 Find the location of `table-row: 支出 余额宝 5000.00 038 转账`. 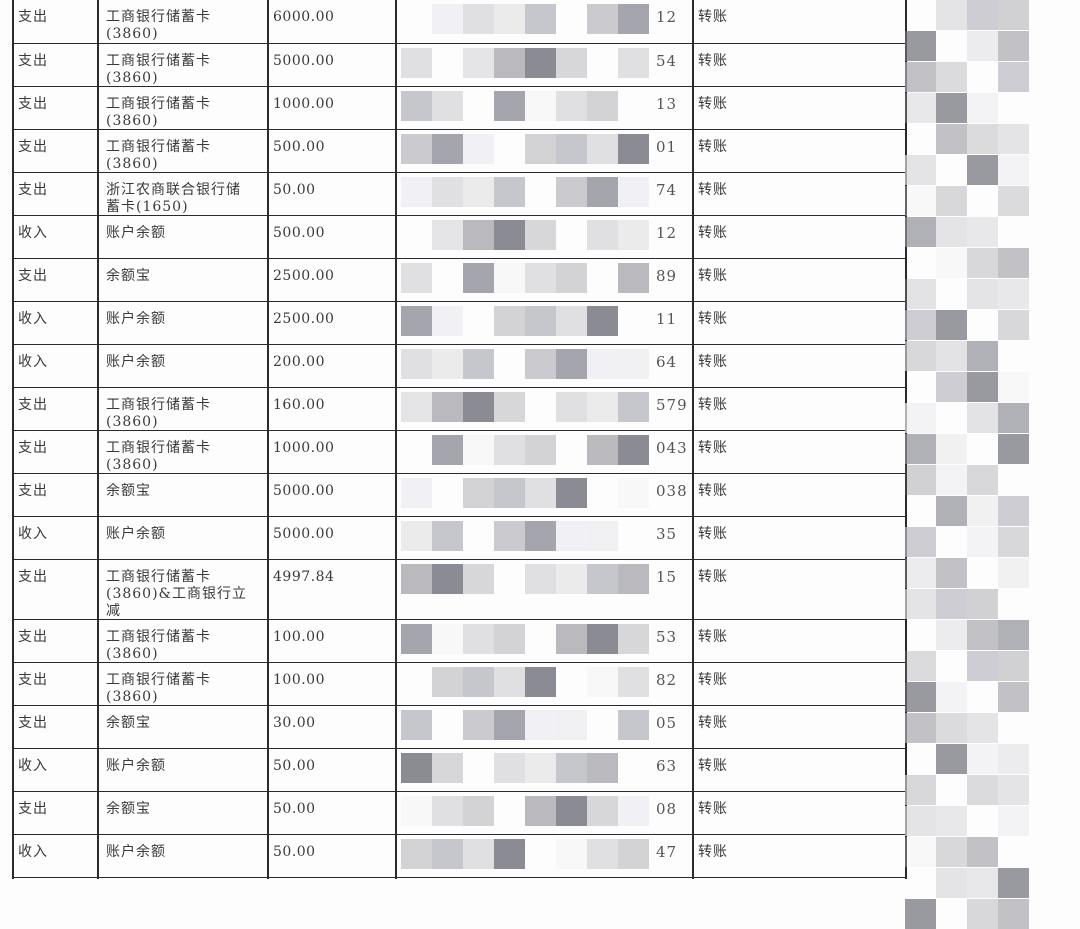

table-row: 支出 余额宝 5000.00 038 转账 is located at coordinates (540, 495).